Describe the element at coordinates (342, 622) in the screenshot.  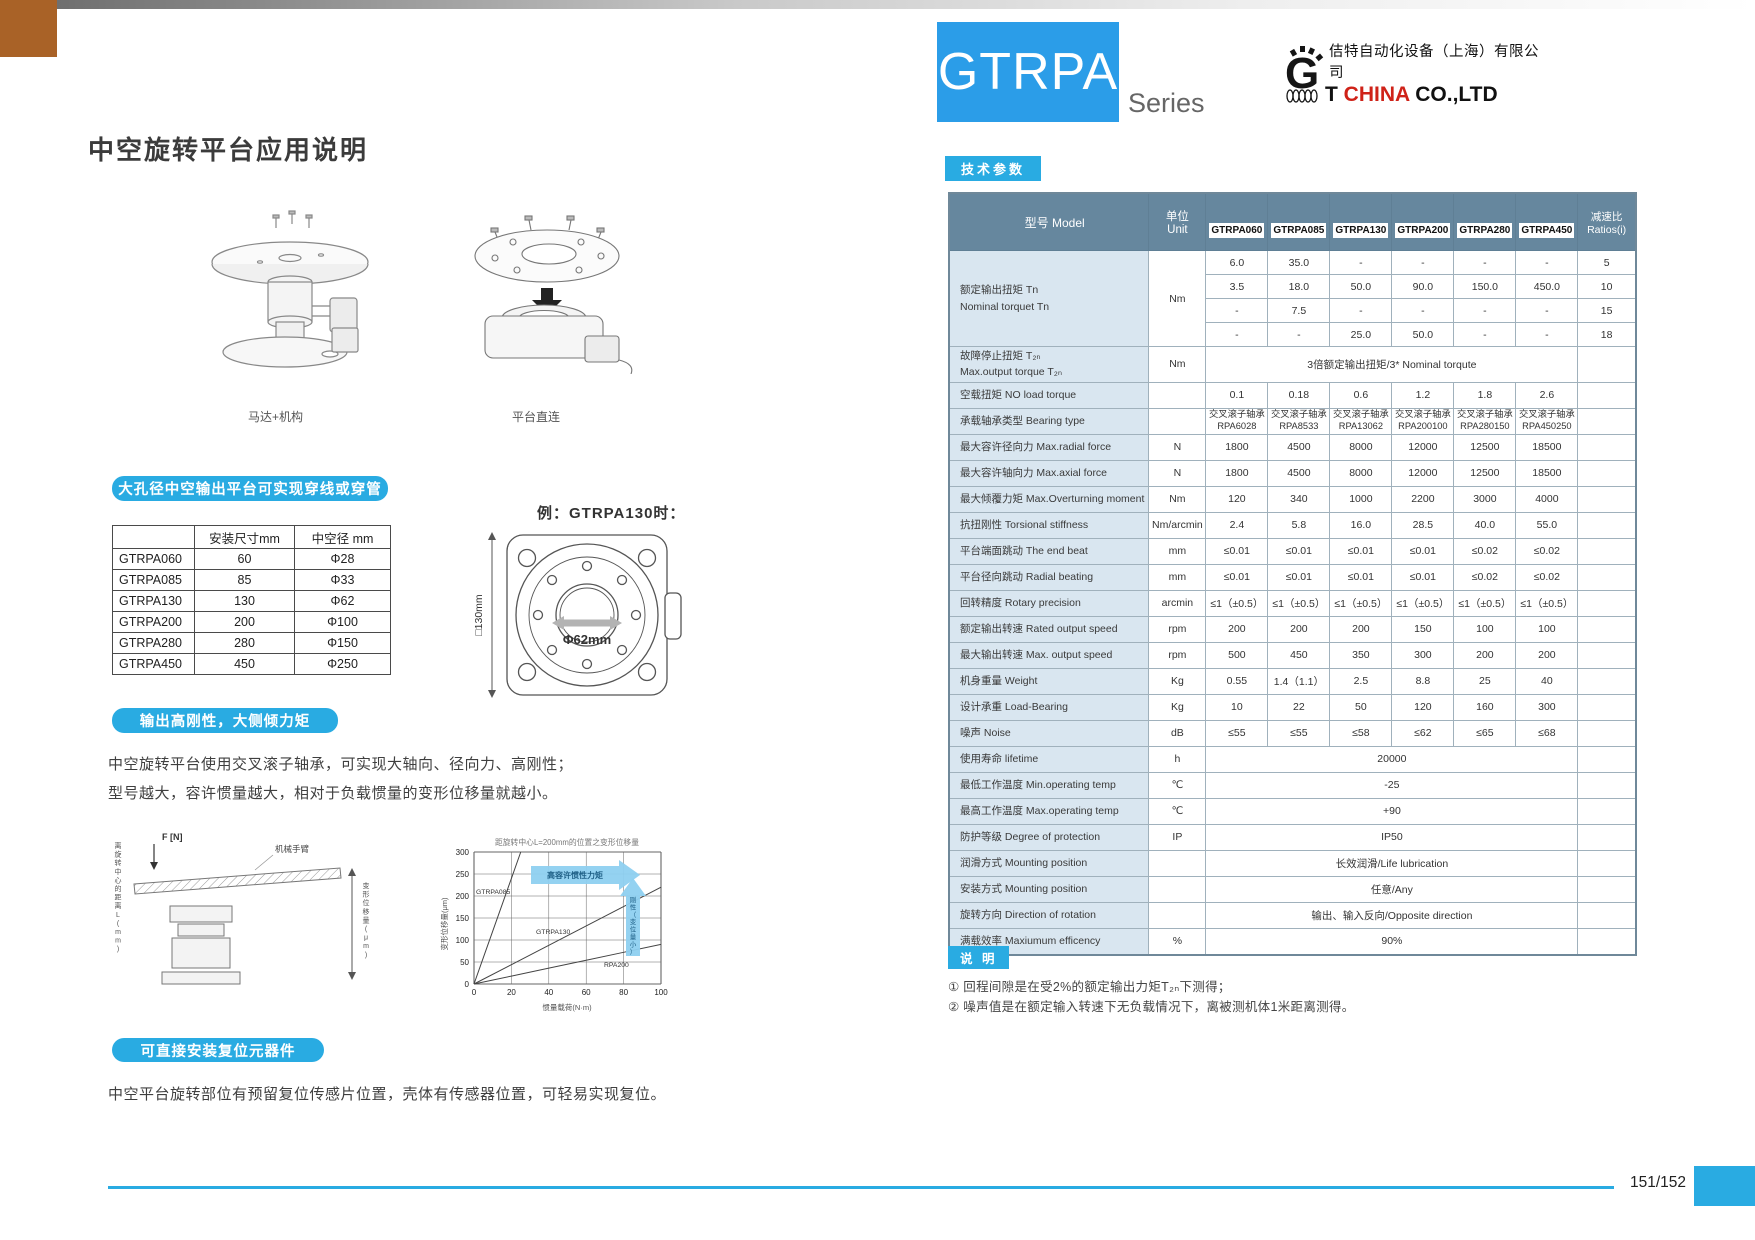
I see `bore-diameter-cell: Φ100` at that location.